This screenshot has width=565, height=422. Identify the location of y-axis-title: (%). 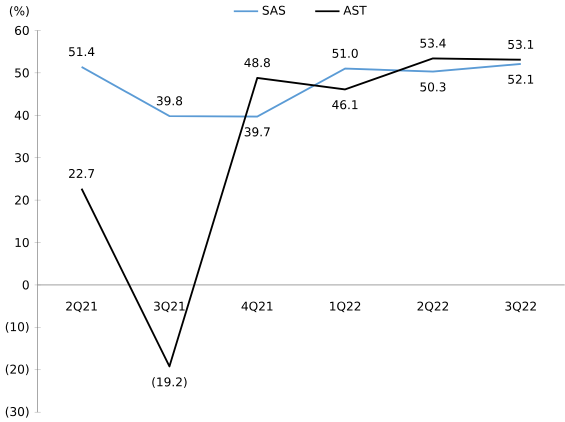
(19, 11).